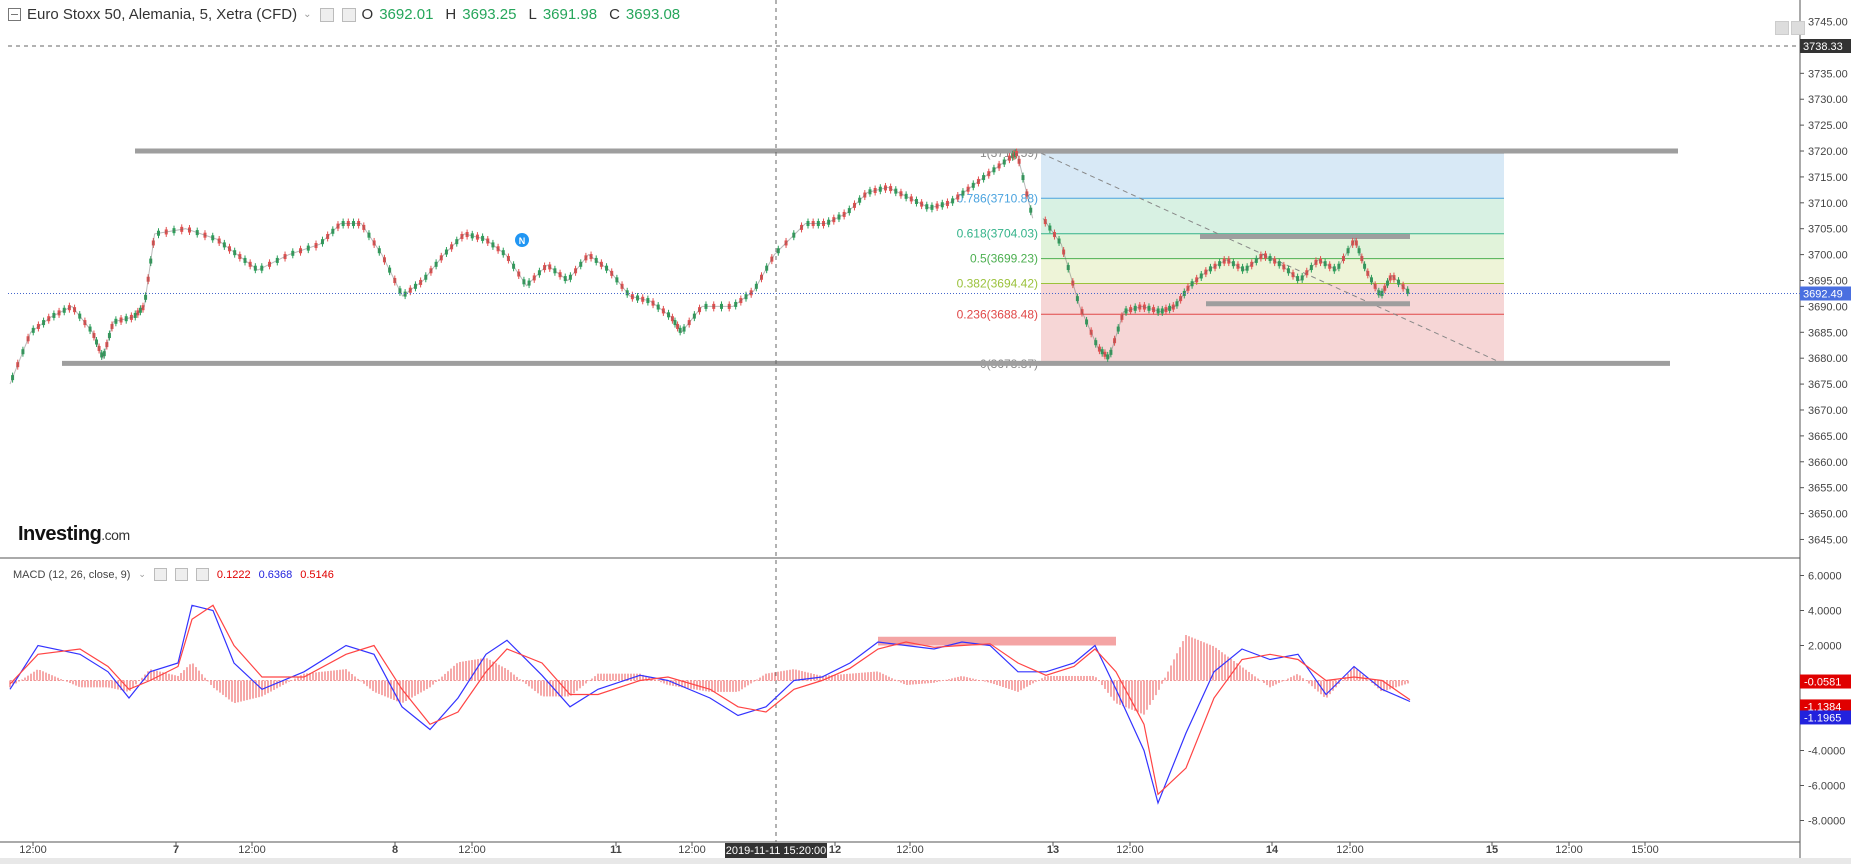  I want to click on event-marker-circle, so click(522, 240).